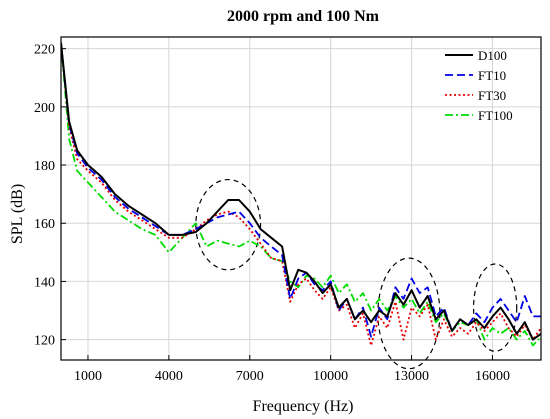 Image resolution: width=550 pixels, height=419 pixels. I want to click on x-tick-label: 10000, so click(330, 376).